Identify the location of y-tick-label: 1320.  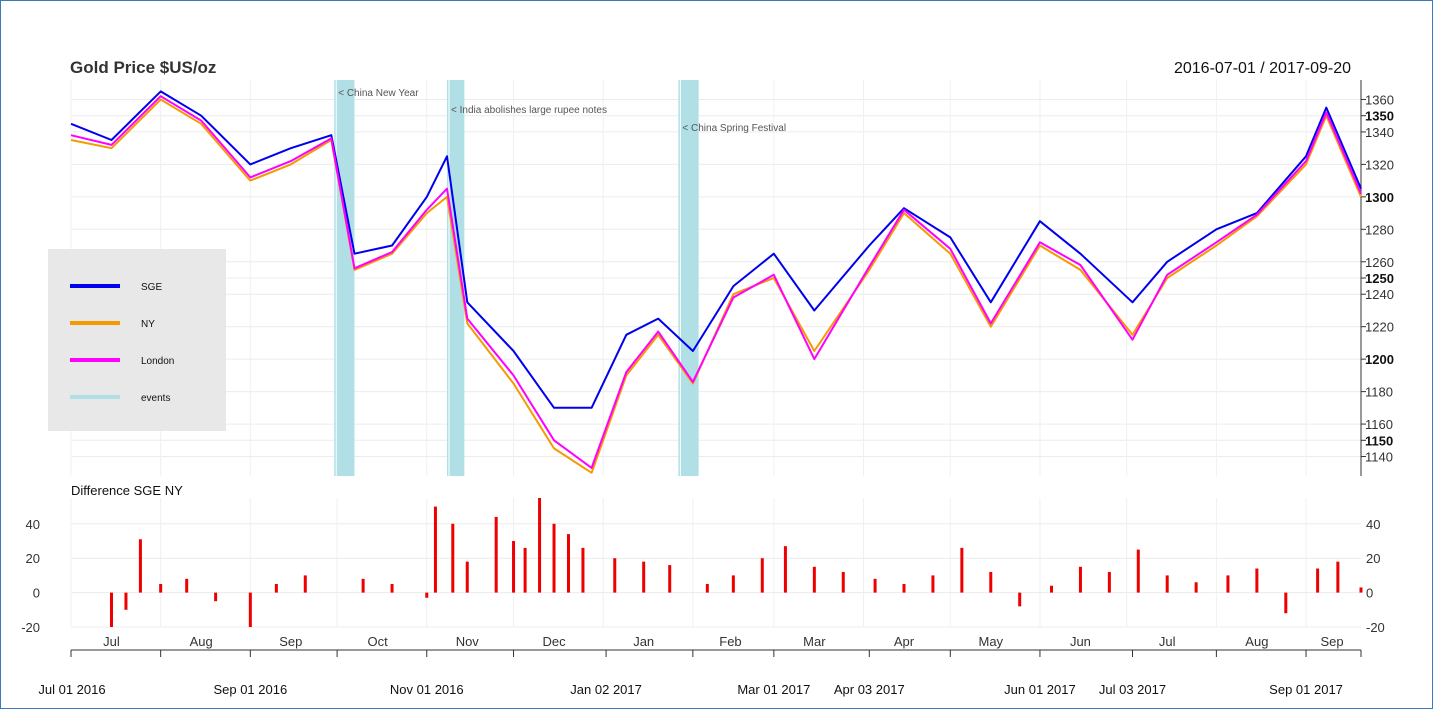
(1379, 164).